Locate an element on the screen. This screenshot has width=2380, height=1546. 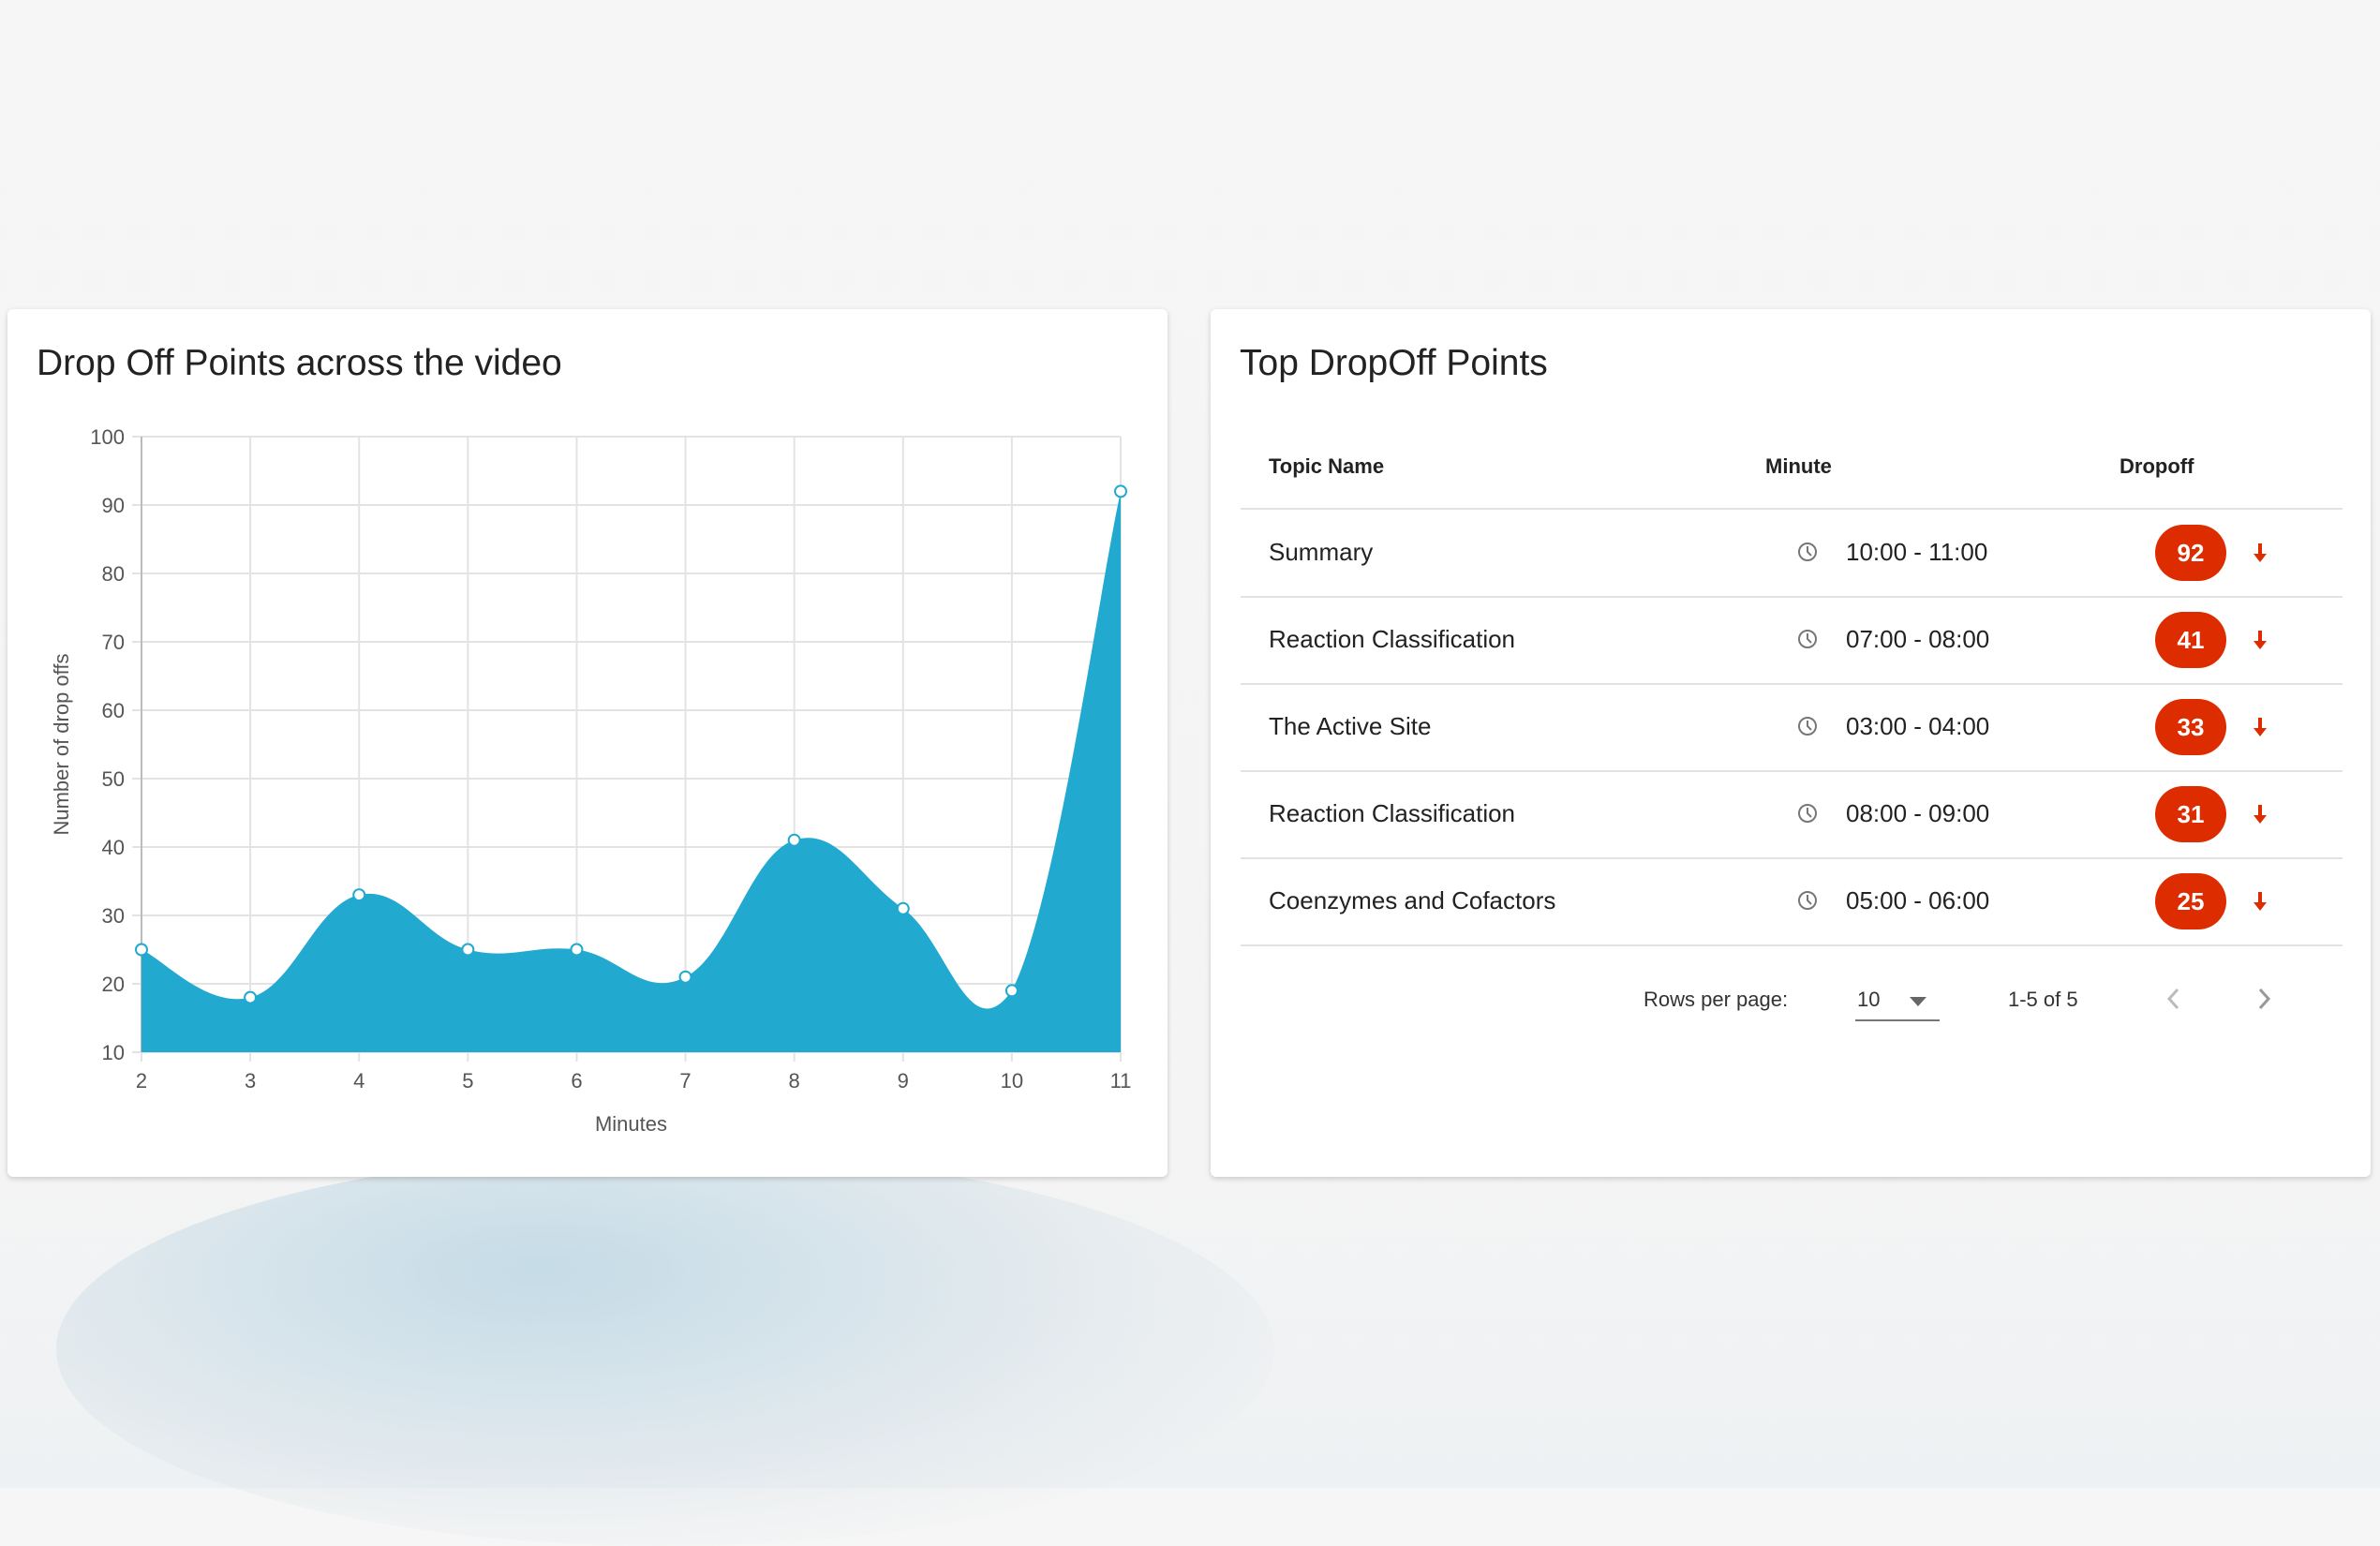
rows-per-page-select: 10 is located at coordinates (1897, 998).